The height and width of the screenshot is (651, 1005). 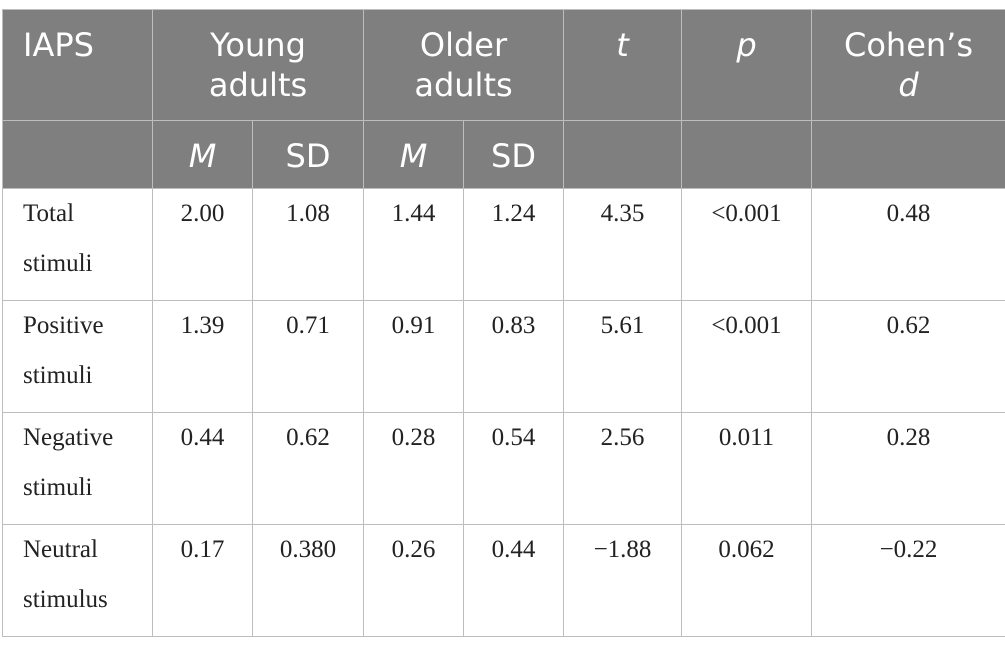 What do you see at coordinates (622, 468) in the screenshot?
I see `cell-t: 2.56` at bounding box center [622, 468].